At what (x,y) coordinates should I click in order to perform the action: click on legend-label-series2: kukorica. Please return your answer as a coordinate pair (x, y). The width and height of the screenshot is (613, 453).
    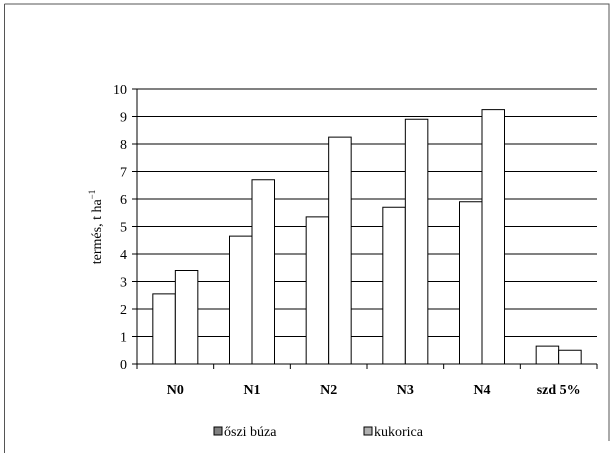
    Looking at the image, I should click on (399, 432).